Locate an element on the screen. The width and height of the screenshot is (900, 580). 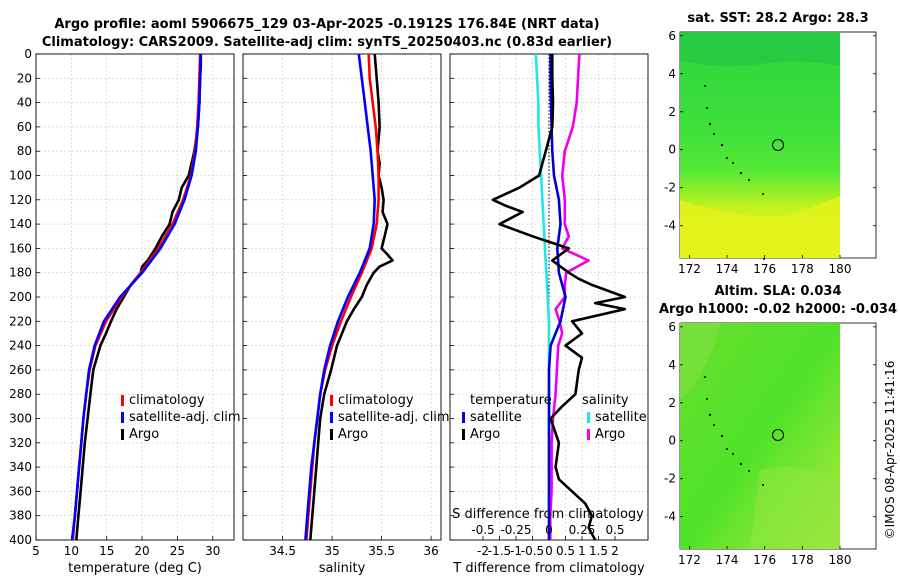
differences-xlabel: T difference from climatology is located at coordinates (548, 568).